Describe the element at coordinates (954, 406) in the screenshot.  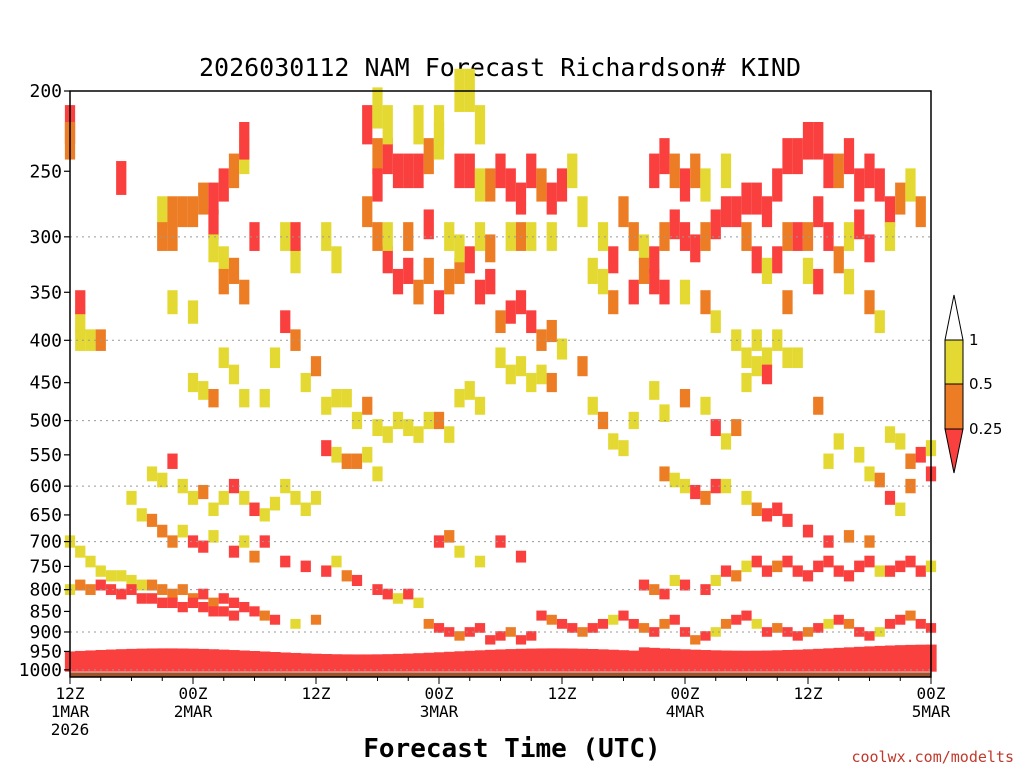
I see `legend-swatch` at that location.